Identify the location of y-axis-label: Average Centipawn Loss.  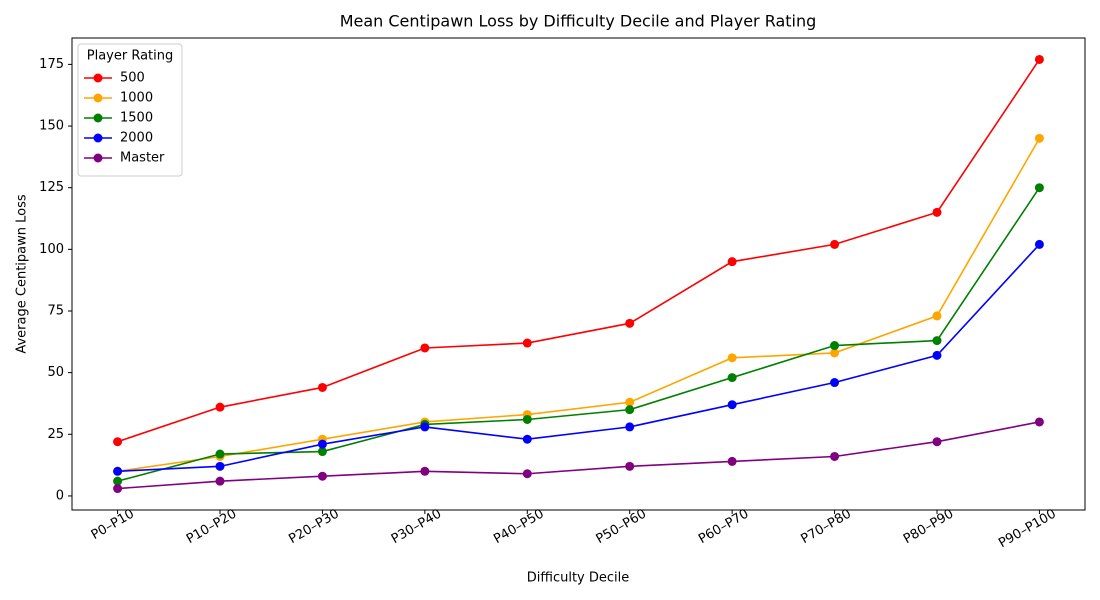
(22, 274).